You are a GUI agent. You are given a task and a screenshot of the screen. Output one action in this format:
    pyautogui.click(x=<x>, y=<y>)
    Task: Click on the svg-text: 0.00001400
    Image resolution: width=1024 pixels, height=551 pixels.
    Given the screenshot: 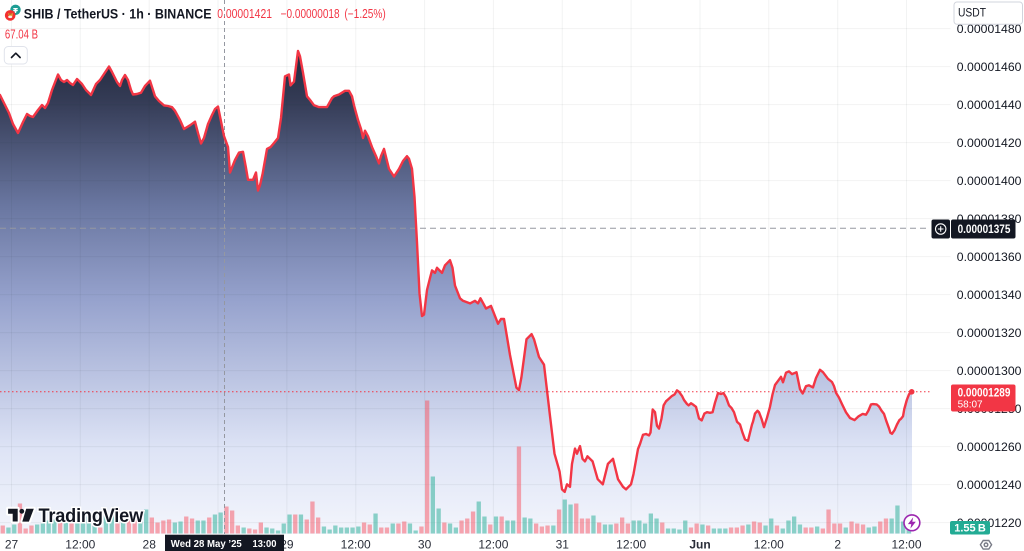 What is the action you would take?
    pyautogui.click(x=989, y=181)
    